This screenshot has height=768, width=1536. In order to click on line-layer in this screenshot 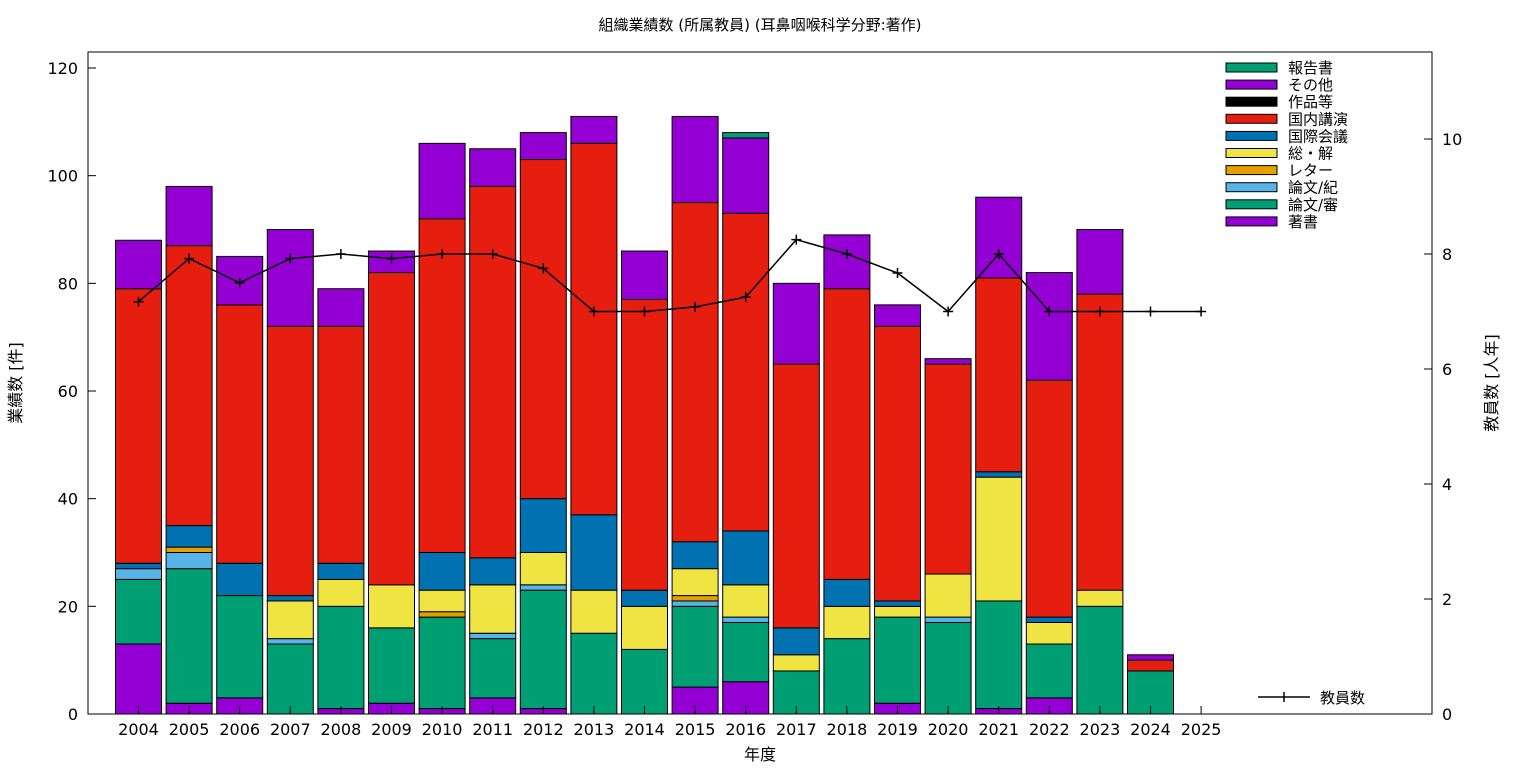, I will do `click(670, 275)`.